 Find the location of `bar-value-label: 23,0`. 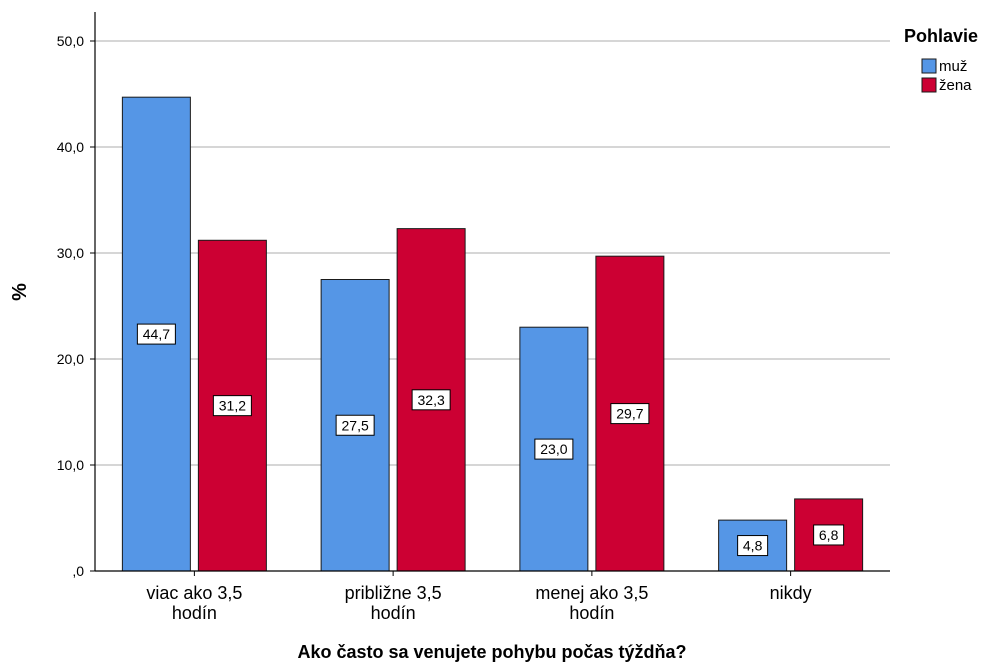

bar-value-label: 23,0 is located at coordinates (553, 449).